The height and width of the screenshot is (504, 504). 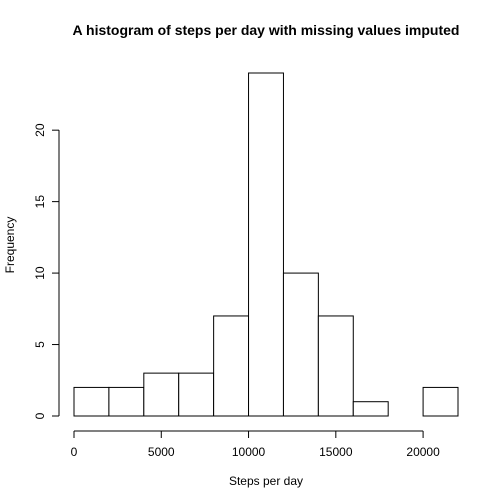 I want to click on x-tick-label: 10000, so click(x=249, y=452).